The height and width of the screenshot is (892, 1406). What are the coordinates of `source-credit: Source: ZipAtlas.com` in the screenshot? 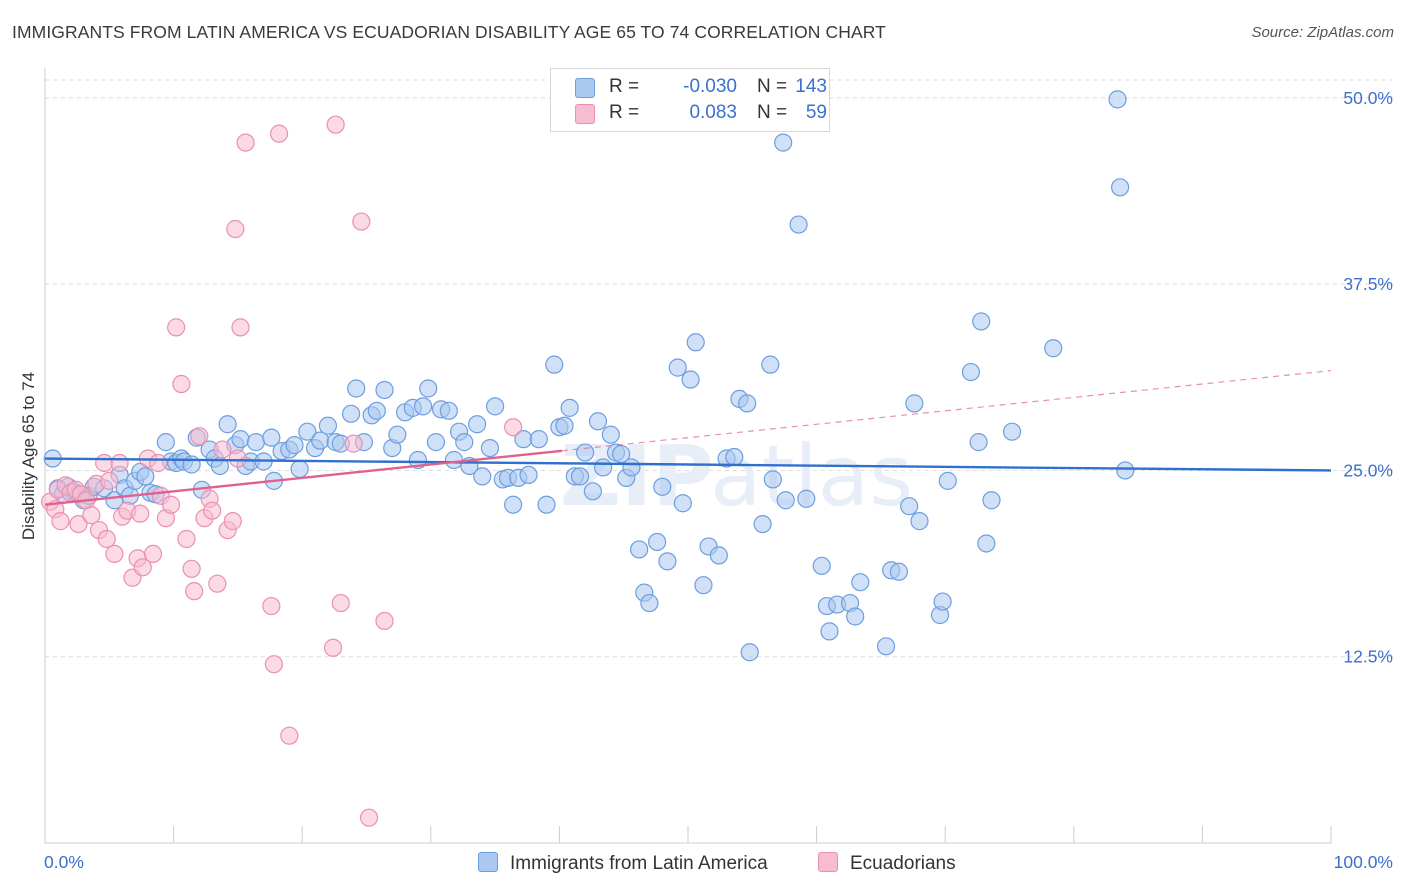 It's located at (1322, 32).